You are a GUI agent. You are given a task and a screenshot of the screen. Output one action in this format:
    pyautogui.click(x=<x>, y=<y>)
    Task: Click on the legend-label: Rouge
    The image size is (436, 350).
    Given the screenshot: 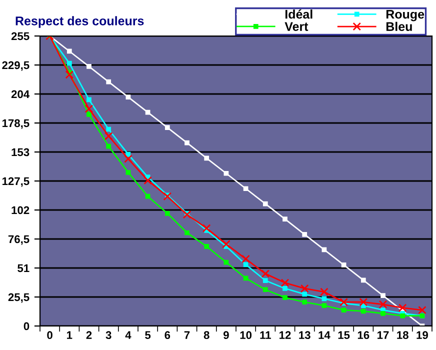 What is the action you would take?
    pyautogui.click(x=405, y=16)
    